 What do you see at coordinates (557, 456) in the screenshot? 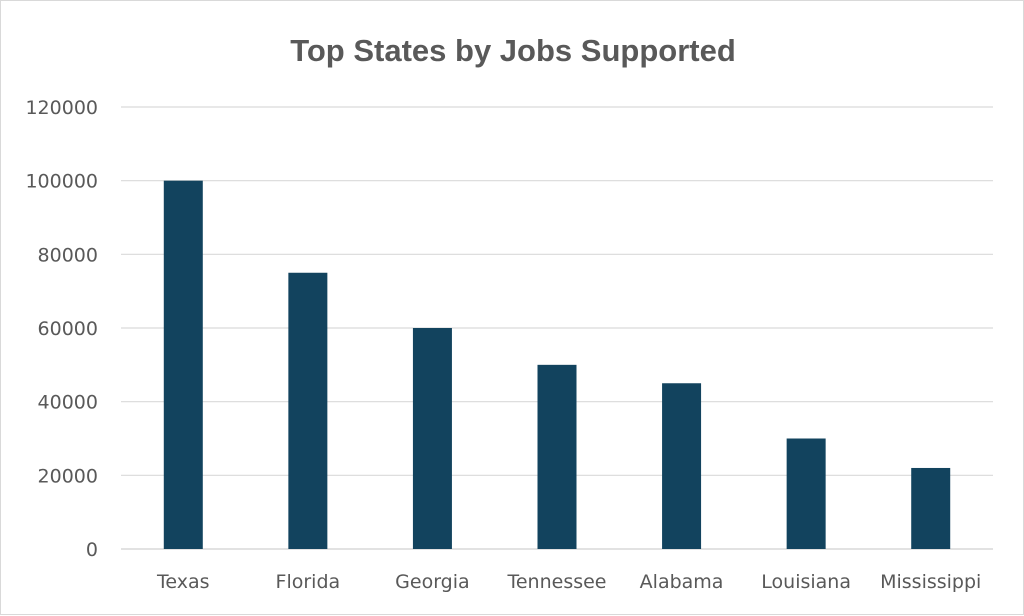
I see `bar-tennessee` at bounding box center [557, 456].